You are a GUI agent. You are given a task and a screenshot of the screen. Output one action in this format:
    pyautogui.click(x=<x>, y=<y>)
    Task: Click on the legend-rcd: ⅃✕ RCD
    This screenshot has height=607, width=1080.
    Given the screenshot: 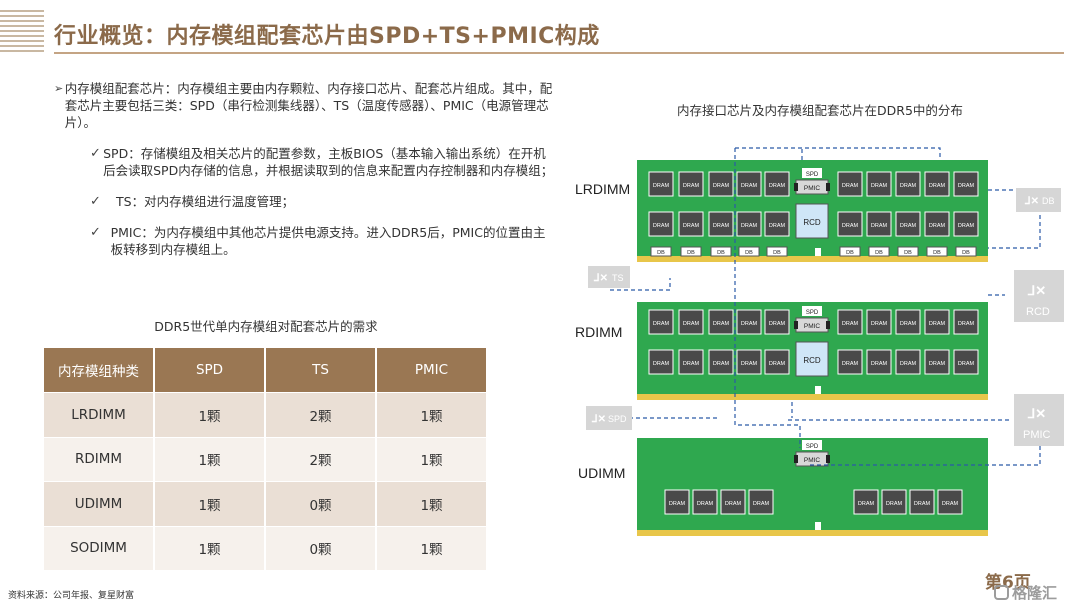 What is the action you would take?
    pyautogui.click(x=1039, y=296)
    